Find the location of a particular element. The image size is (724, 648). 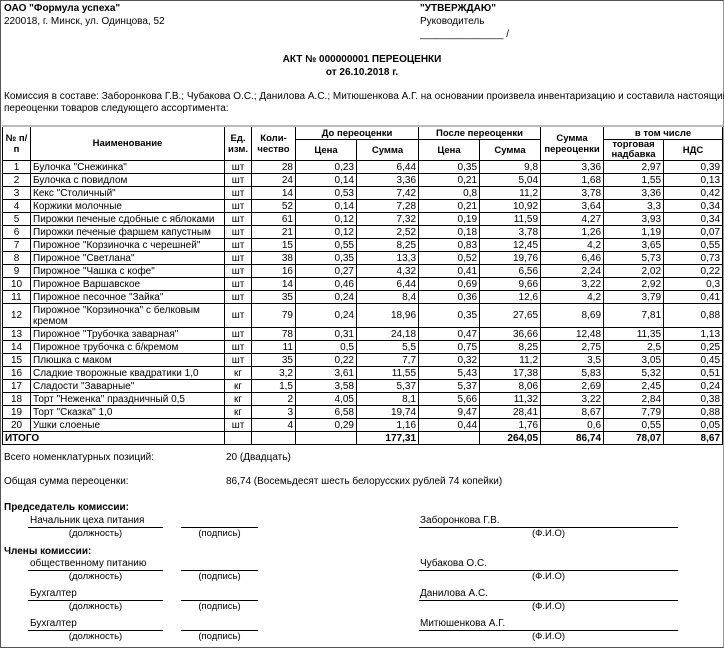

signer-fio: Чубакова О.С. is located at coordinates (453, 563).